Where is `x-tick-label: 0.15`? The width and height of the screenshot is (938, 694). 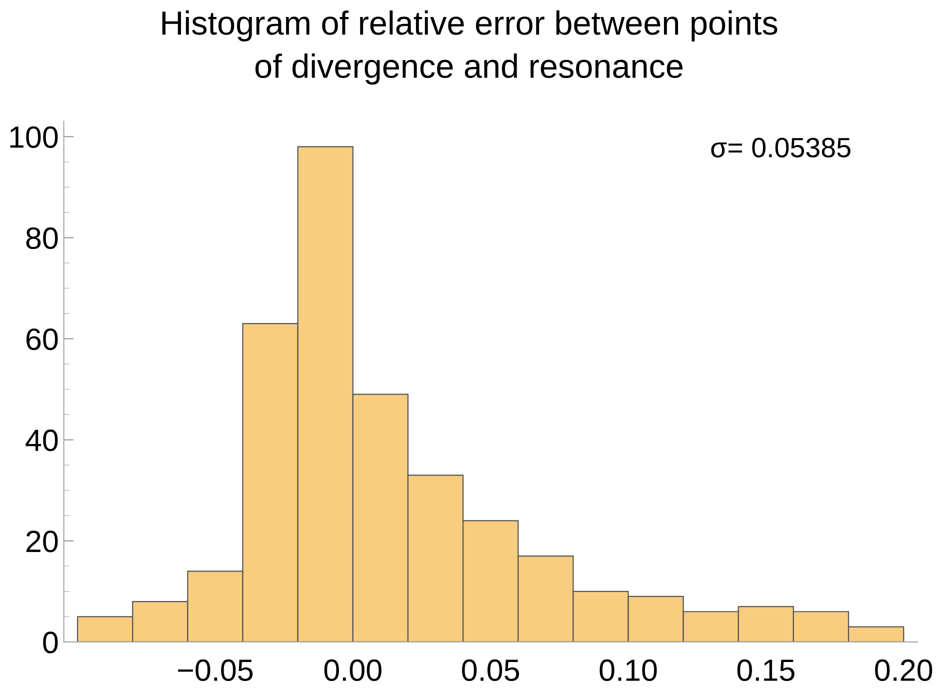 x-tick-label: 0.15 is located at coordinates (765, 670).